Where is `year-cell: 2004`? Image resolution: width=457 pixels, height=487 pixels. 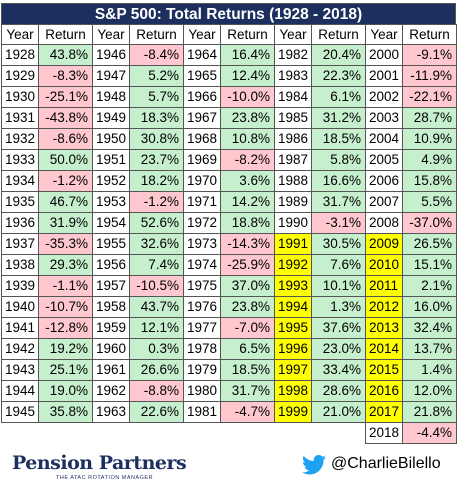
year-cell: 2004 is located at coordinates (384, 139).